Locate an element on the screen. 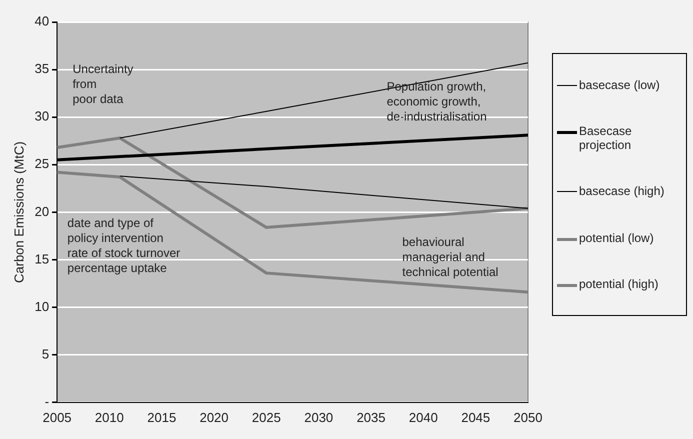 Image resolution: width=693 pixels, height=439 pixels. y-tick-label: 20 is located at coordinates (42, 211).